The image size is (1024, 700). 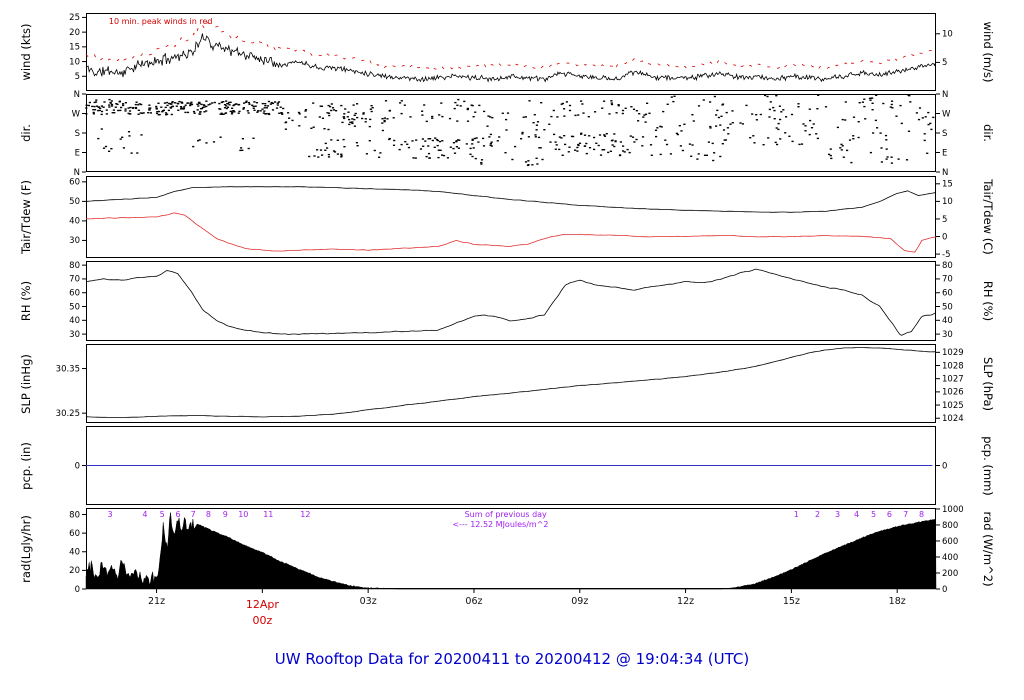 What do you see at coordinates (950, 574) in the screenshot?
I see `svg-text: 200` at bounding box center [950, 574].